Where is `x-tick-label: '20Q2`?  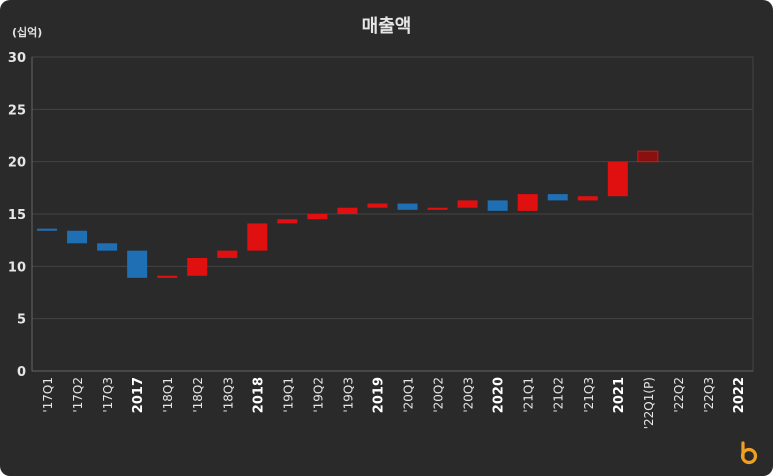 x-tick-label: '20Q2 is located at coordinates (439, 395).